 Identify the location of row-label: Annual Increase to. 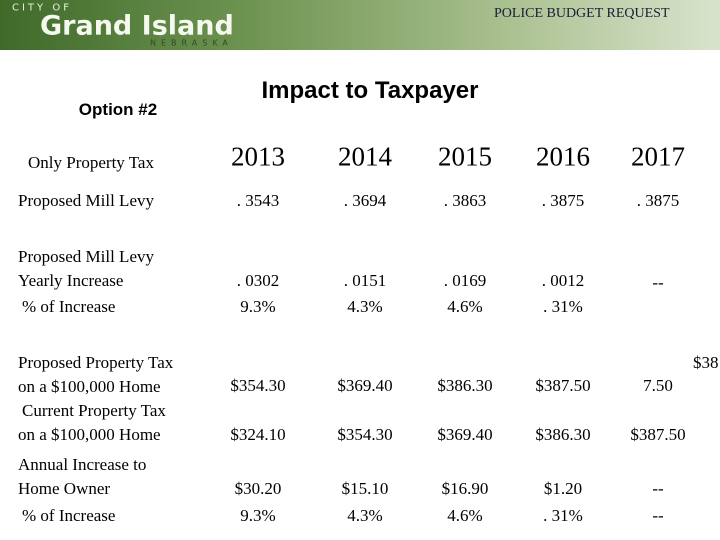
(82, 464).